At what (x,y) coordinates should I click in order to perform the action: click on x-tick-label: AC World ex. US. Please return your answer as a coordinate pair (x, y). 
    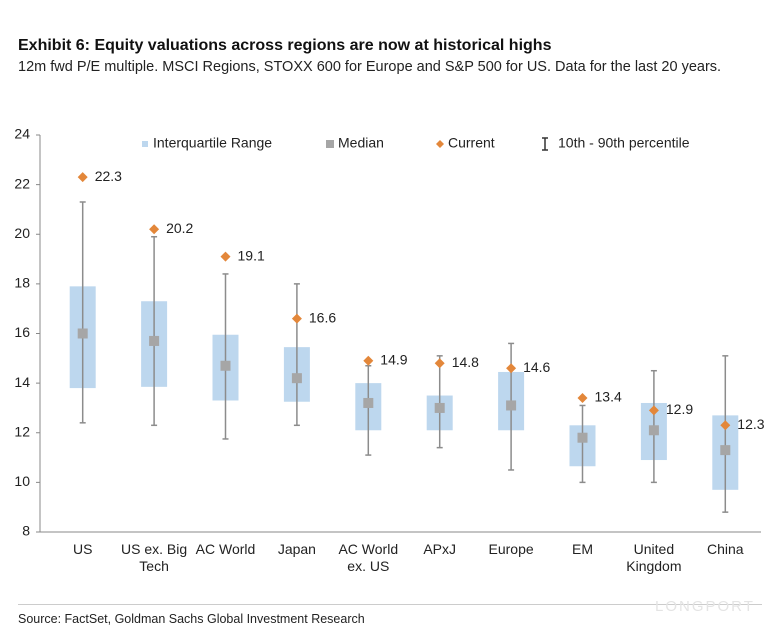
    Looking at the image, I should click on (368, 557).